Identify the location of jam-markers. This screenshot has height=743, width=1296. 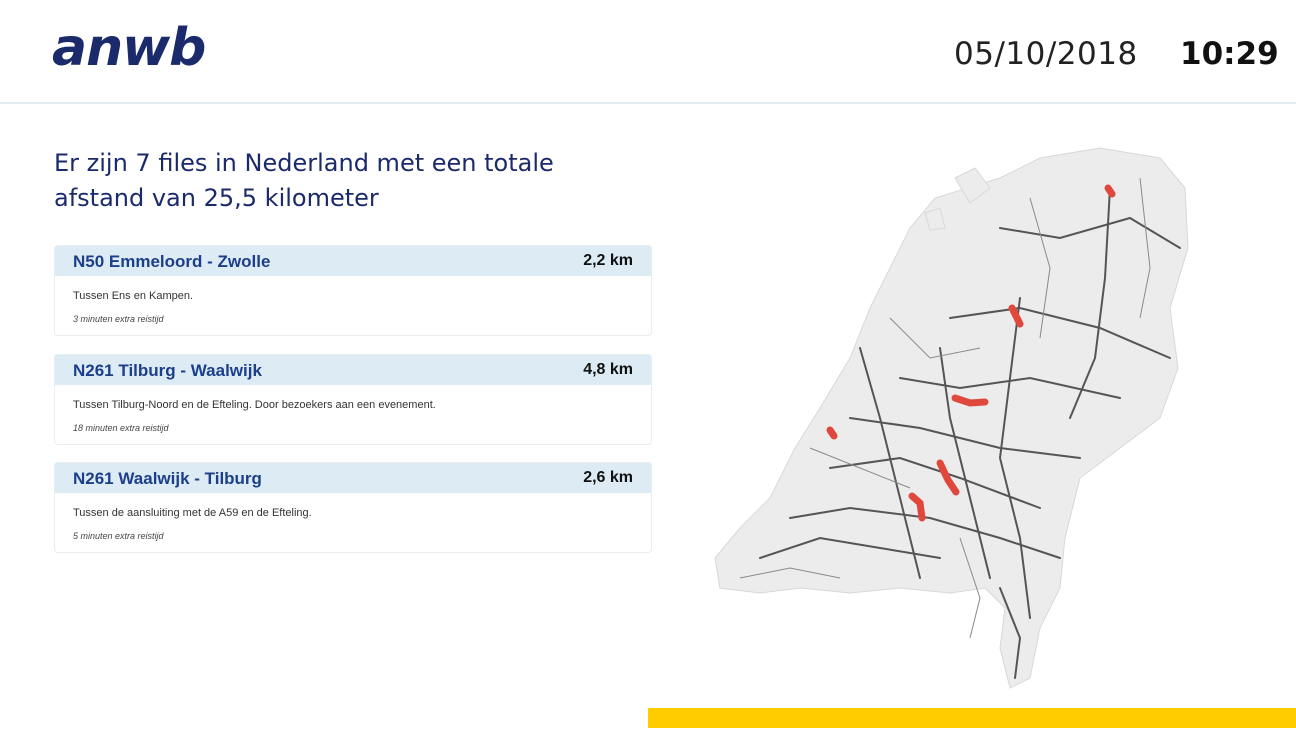
(971, 353).